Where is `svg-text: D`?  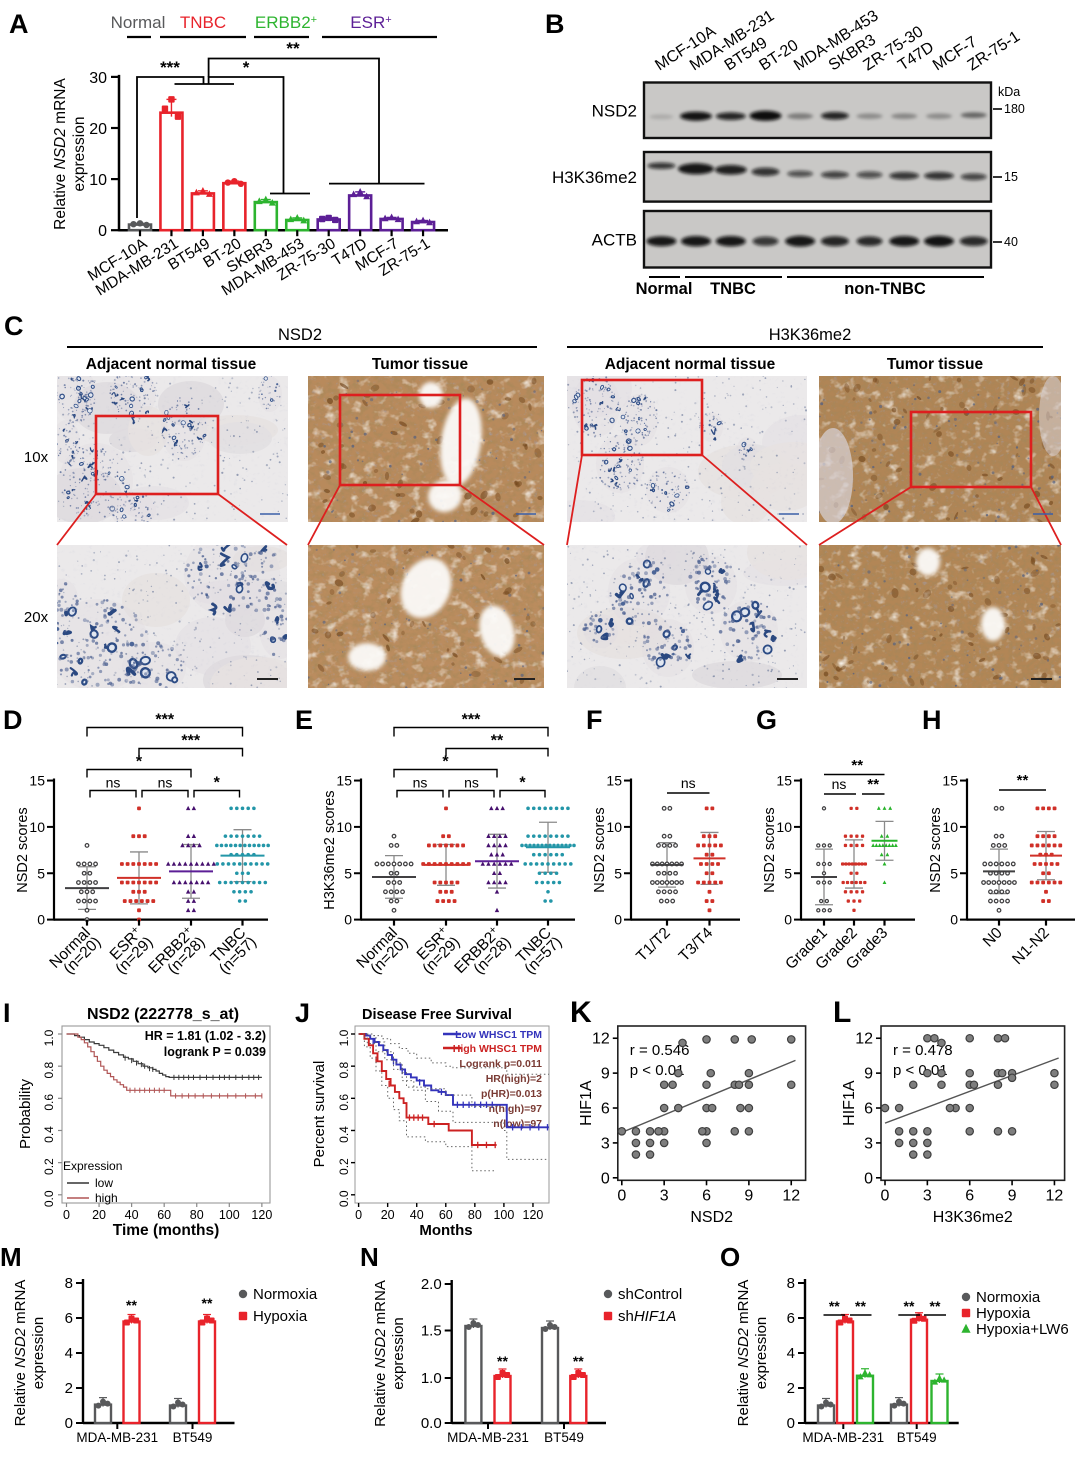 svg-text: D is located at coordinates (13, 720).